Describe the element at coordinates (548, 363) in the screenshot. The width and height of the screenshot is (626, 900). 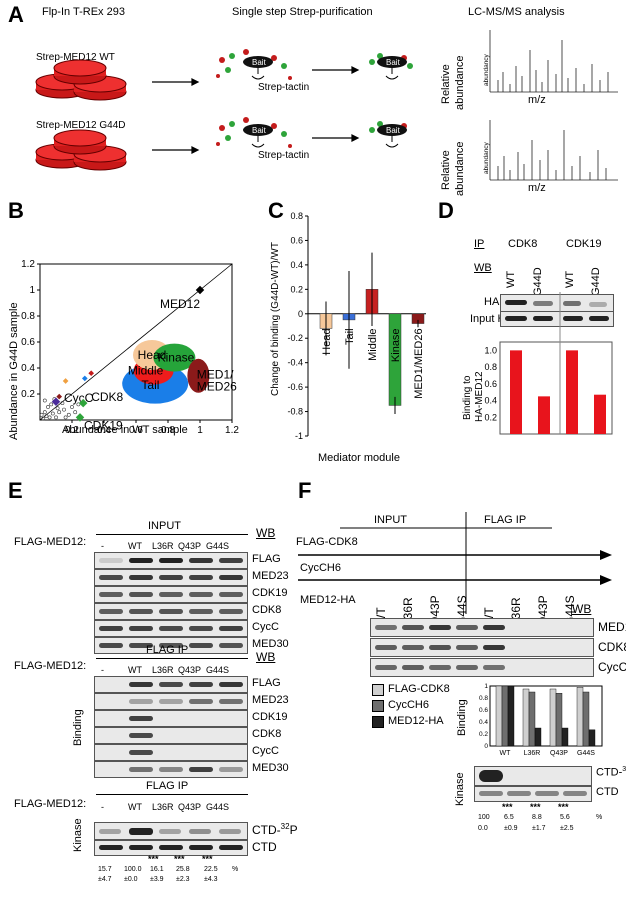
I see `bar-chart-d: 1.0 0.8 0.6 0.4 0.2` at that location.